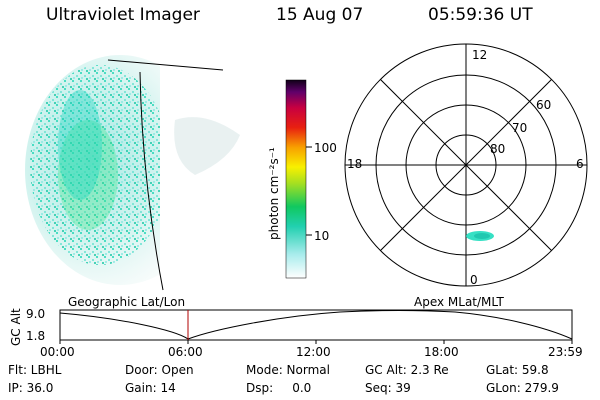 The width and height of the screenshot is (600, 400). I want to click on gc-alt-info: GC Alt: 2.3 Re, so click(407, 370).